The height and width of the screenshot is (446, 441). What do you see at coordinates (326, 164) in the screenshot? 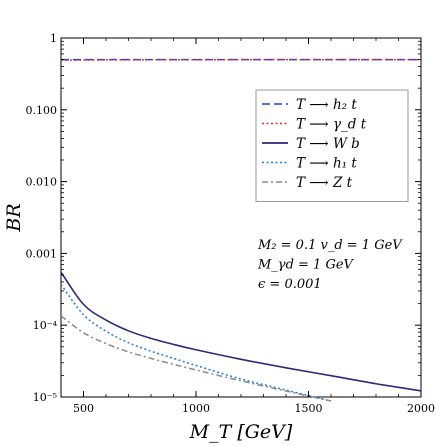
I see `legend-label-4: T ⟶ h₁ t` at bounding box center [326, 164].